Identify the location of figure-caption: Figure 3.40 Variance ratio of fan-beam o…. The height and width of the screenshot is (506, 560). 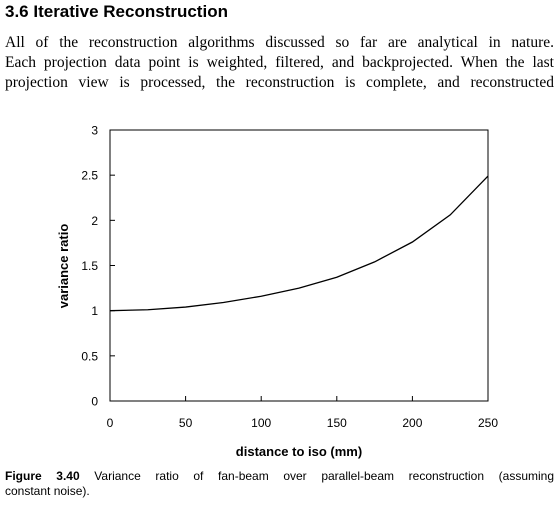
(279, 484).